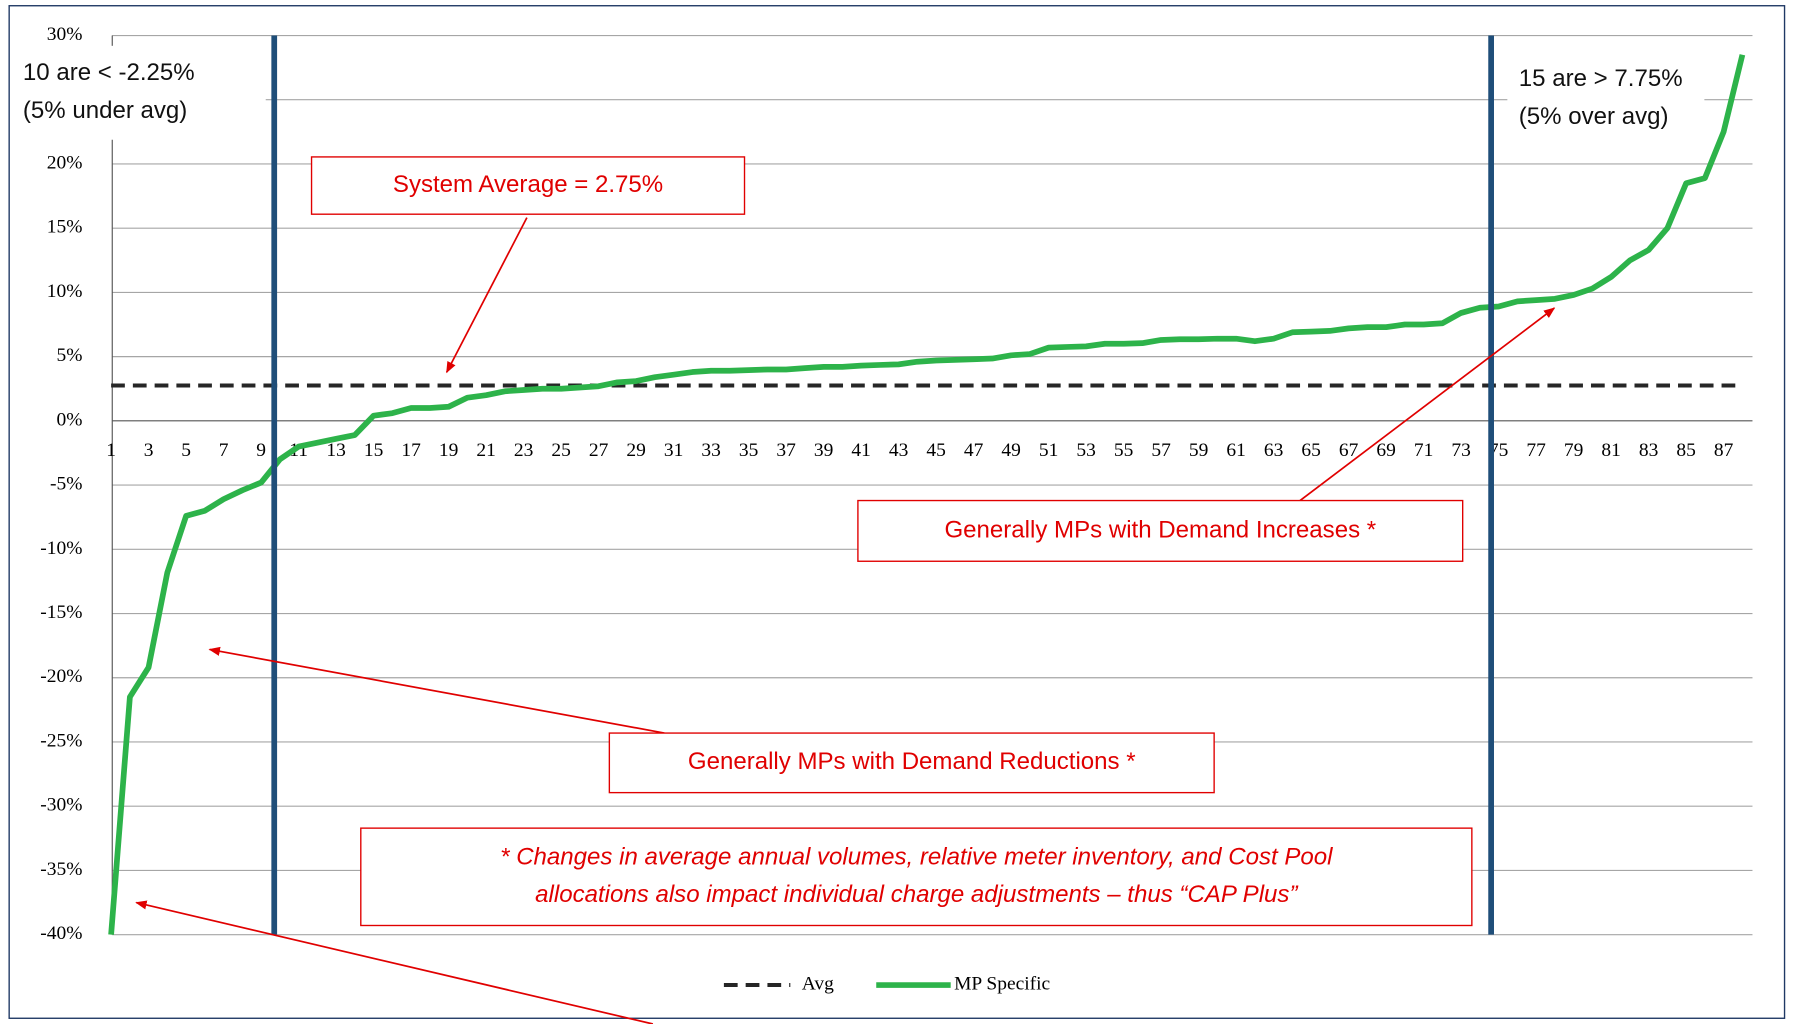 This screenshot has height=1024, width=1796. What do you see at coordinates (710, 450) in the screenshot?
I see `x-tick-label: 33` at bounding box center [710, 450].